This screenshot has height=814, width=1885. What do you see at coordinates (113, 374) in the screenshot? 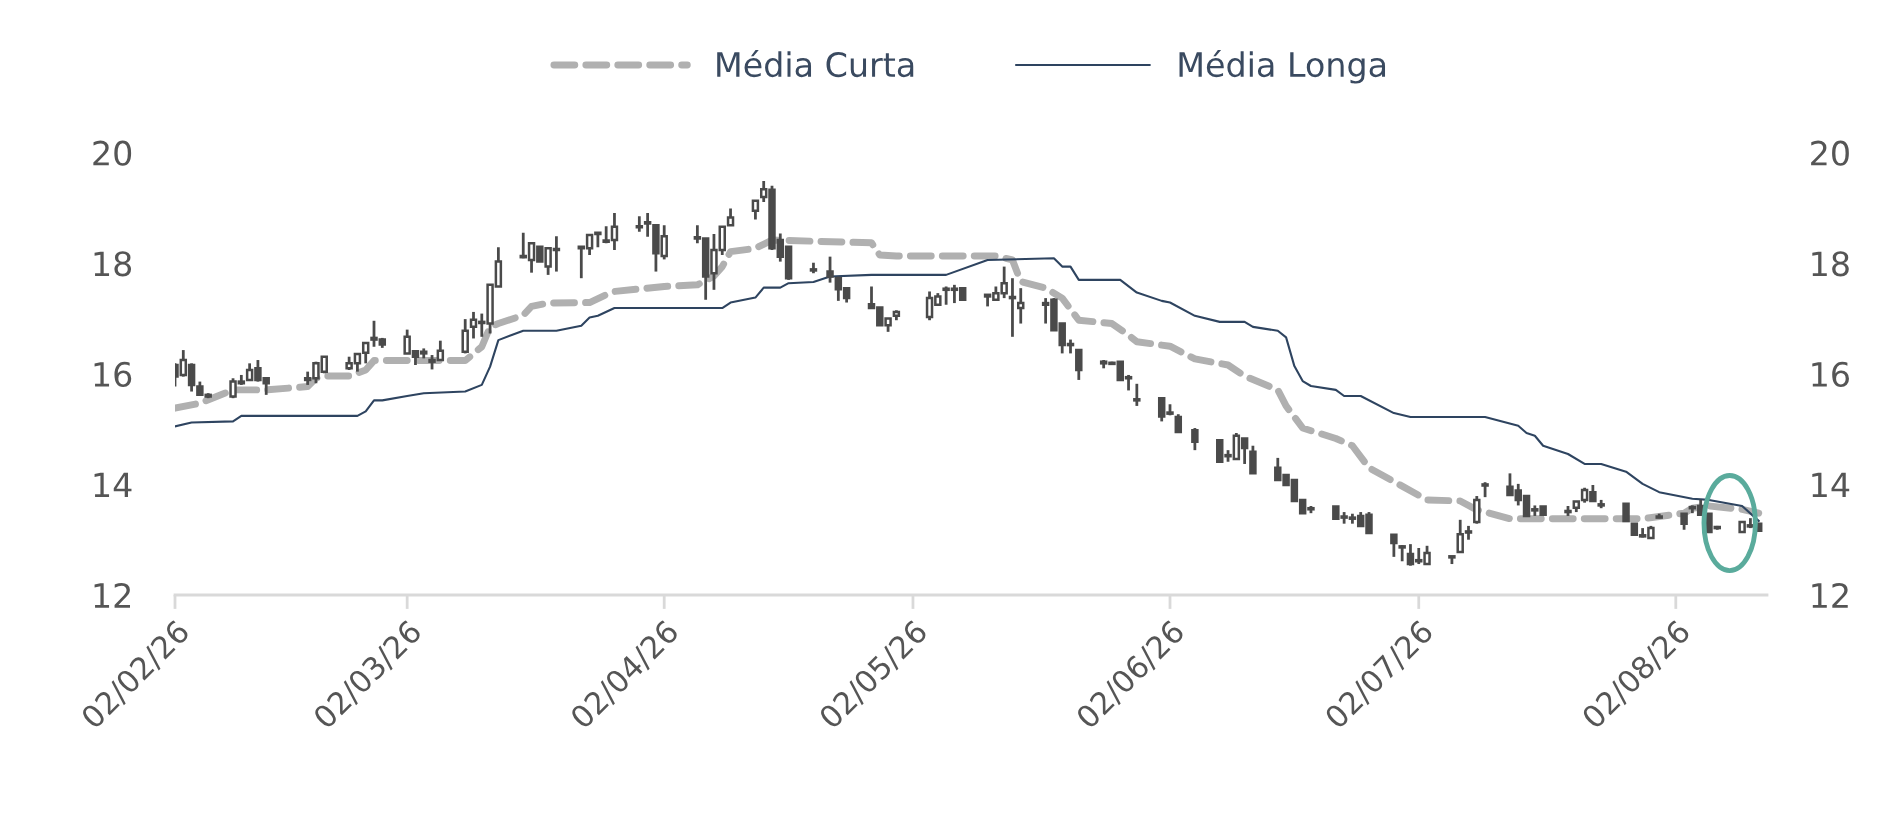
I see `y-tick-label: 16` at bounding box center [113, 374].